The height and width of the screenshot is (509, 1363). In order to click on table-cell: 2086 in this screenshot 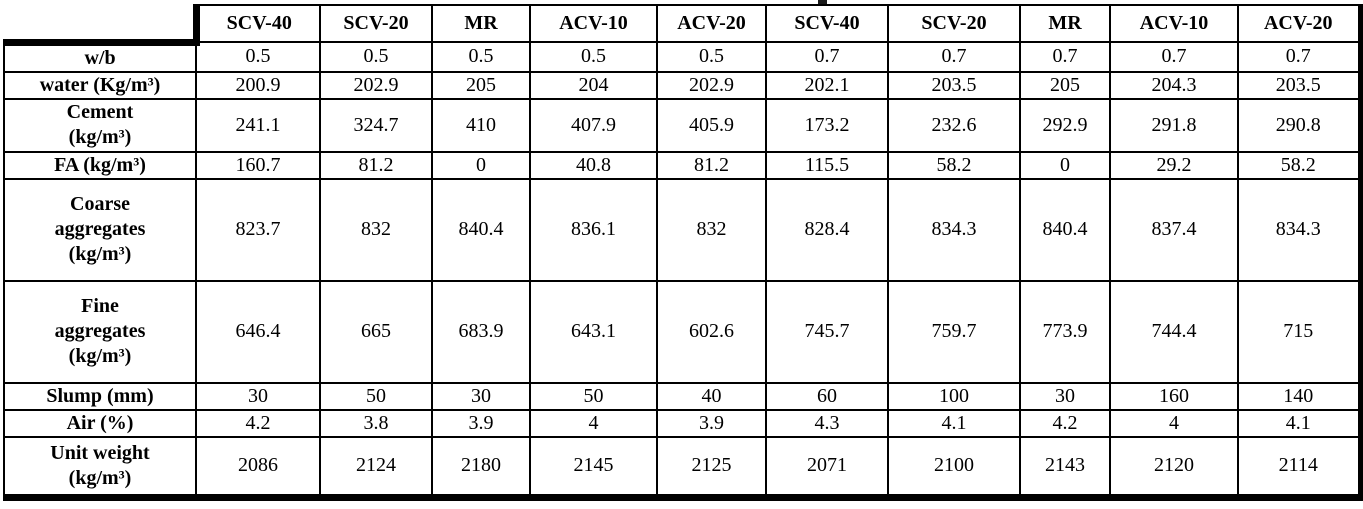, I will do `click(258, 468)`.